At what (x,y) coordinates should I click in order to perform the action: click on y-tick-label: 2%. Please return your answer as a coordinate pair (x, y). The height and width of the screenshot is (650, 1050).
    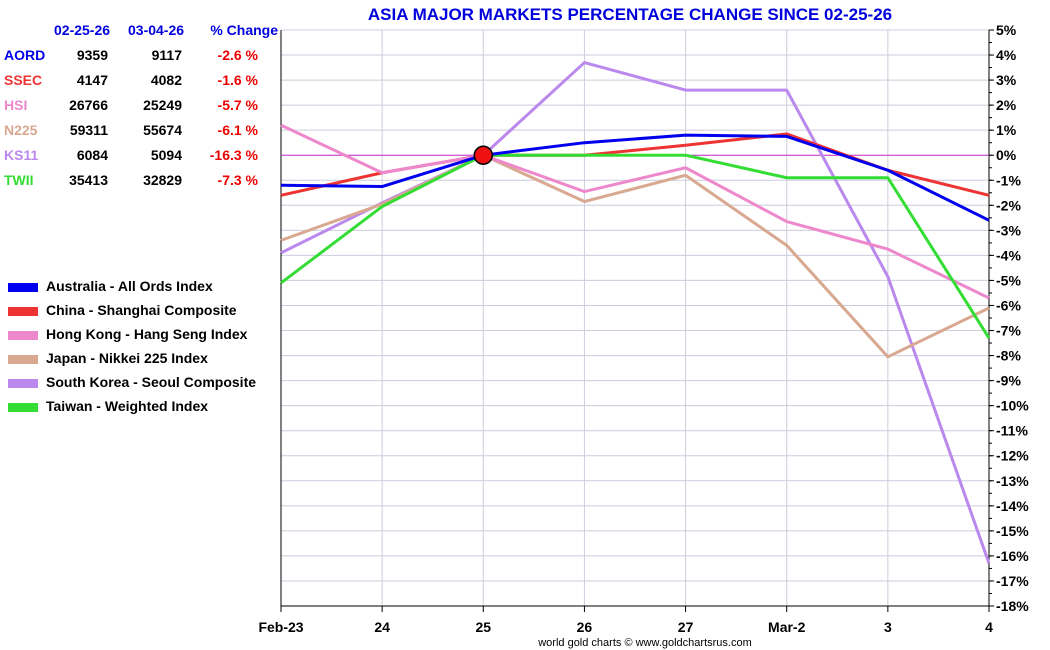
    Looking at the image, I should click on (1006, 105).